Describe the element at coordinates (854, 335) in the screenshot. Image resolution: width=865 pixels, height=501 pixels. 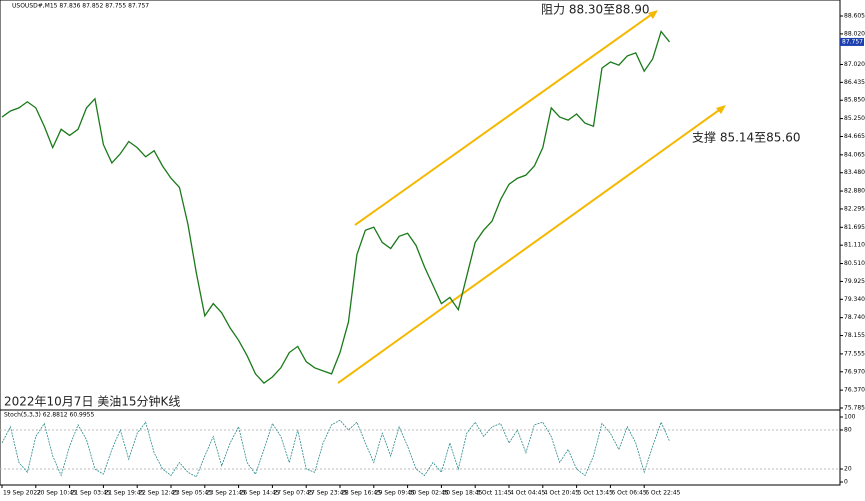
I see `y-tick-label: 78.155` at that location.